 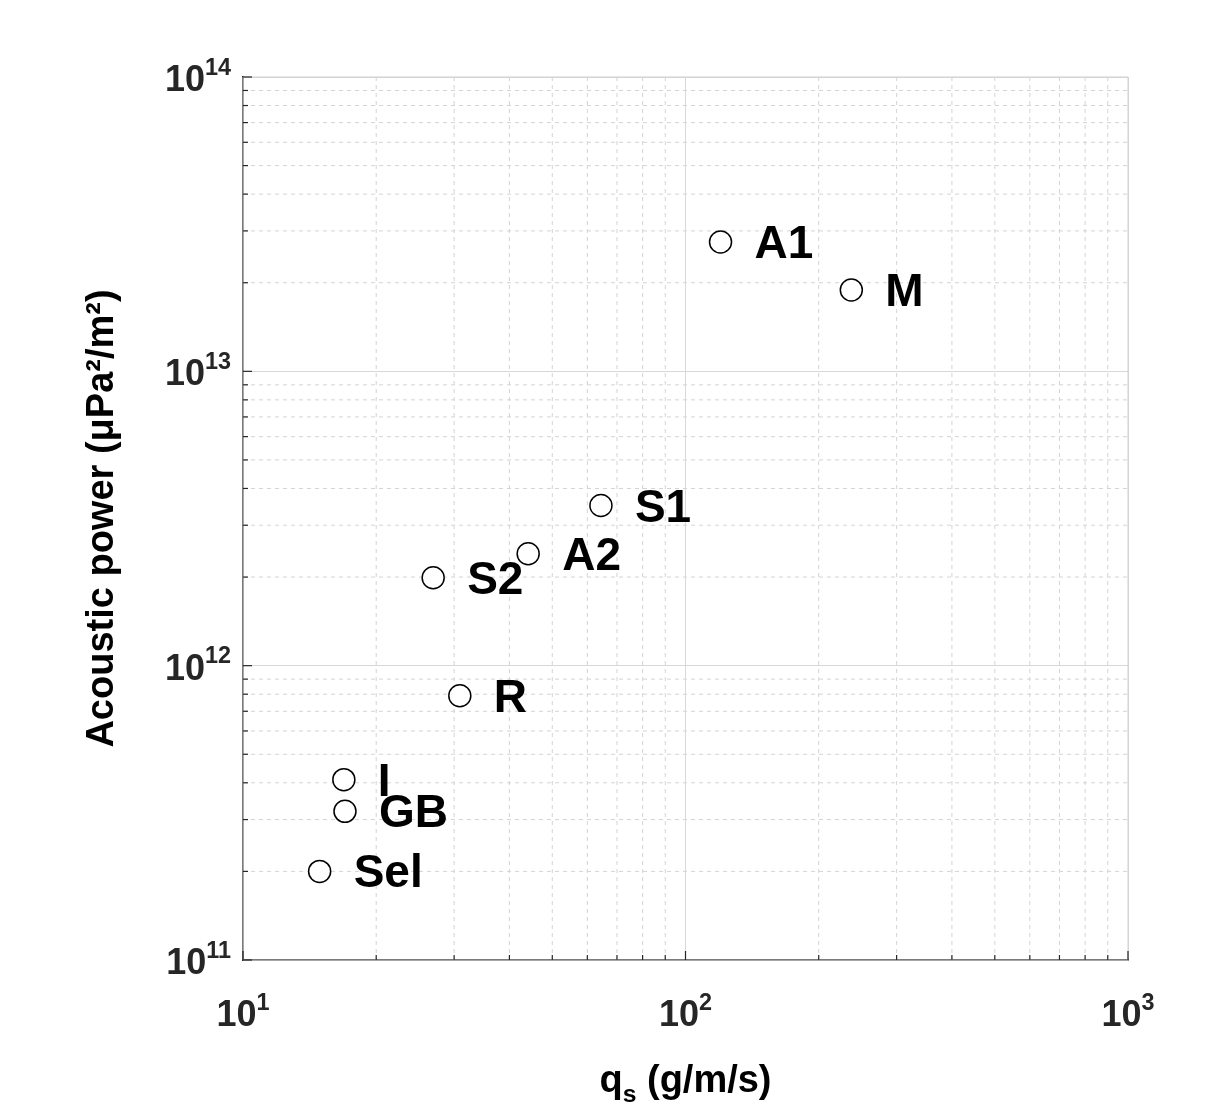 What do you see at coordinates (388, 871) in the screenshot?
I see `annotation: Sel` at bounding box center [388, 871].